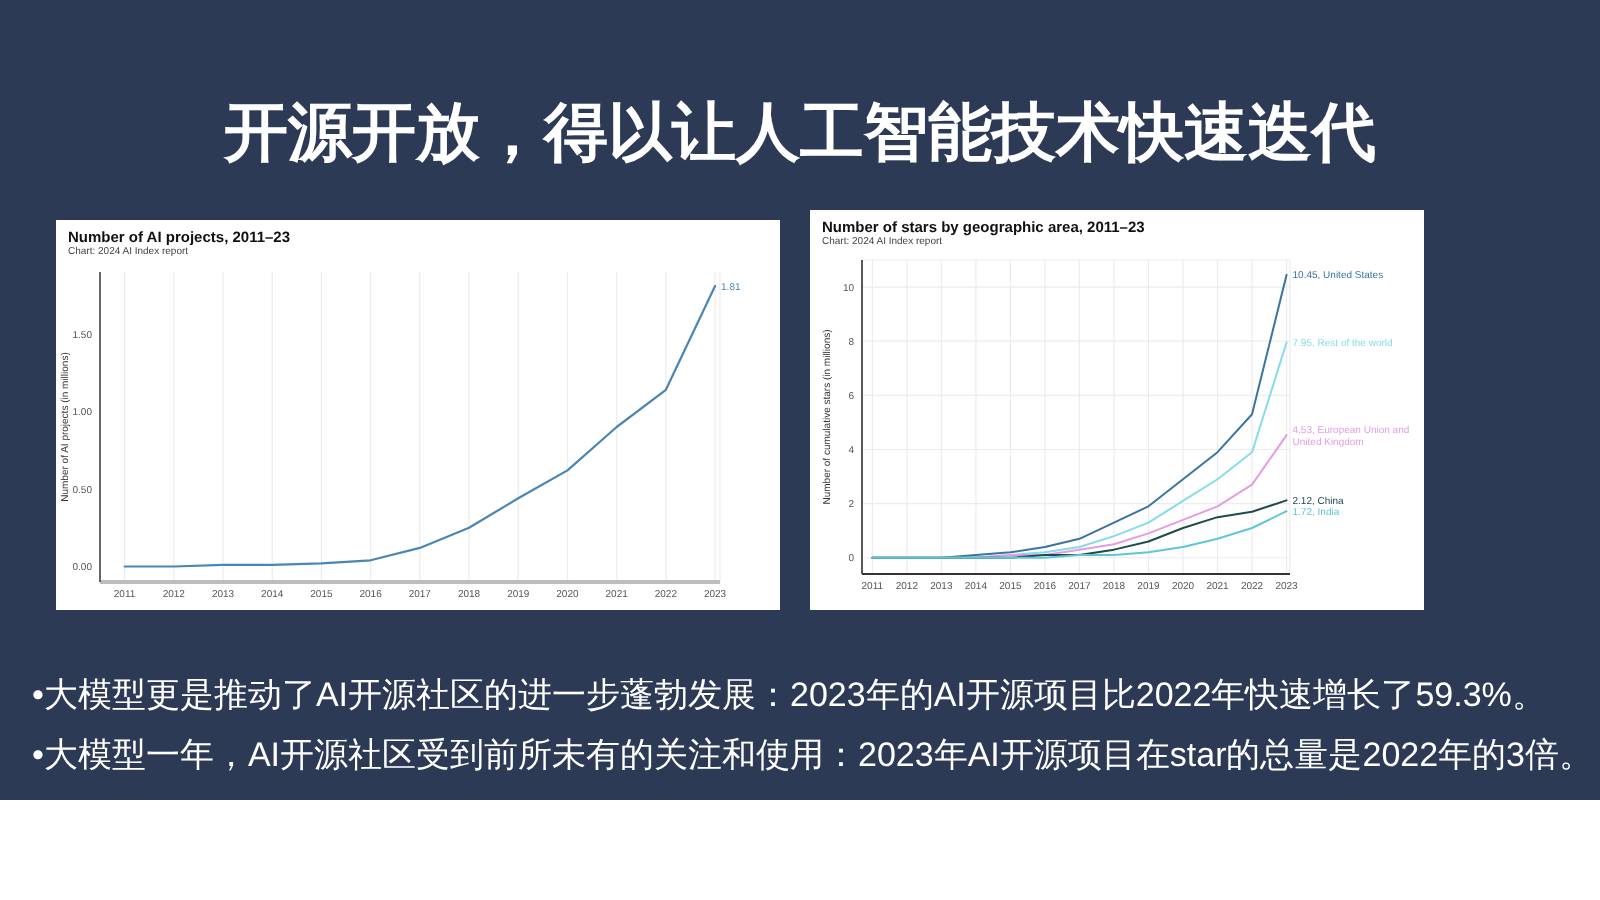 This screenshot has width=1600, height=900. Describe the element at coordinates (790, 696) in the screenshot. I see `text: •大模型更是推动了AI开源社区的进一步蓬勃发展：2023年的AI开源项目比2022年快速增长了59.3%。` at that location.